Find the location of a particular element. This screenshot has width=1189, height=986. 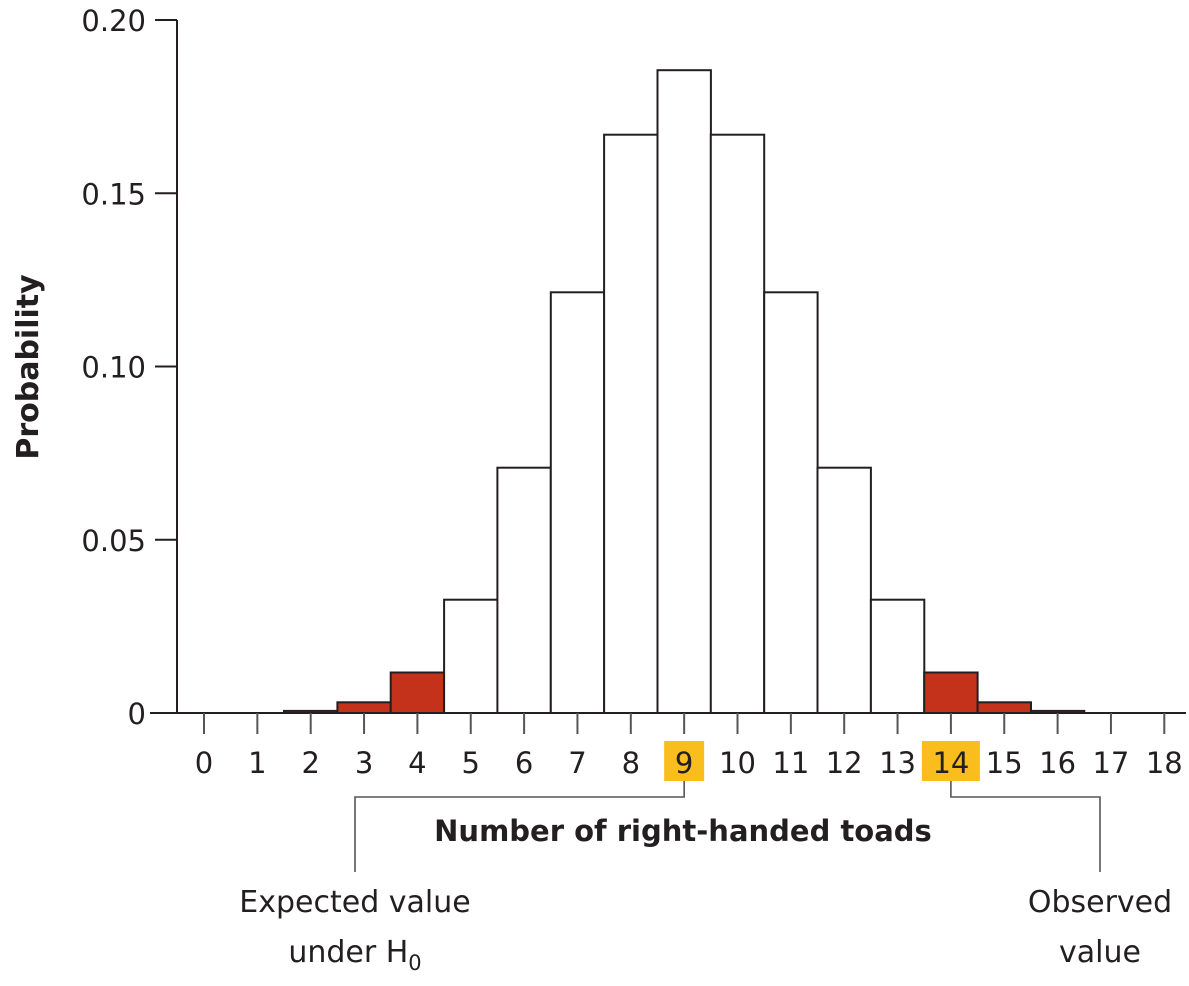

x-tick-label: 18 is located at coordinates (1164, 763).